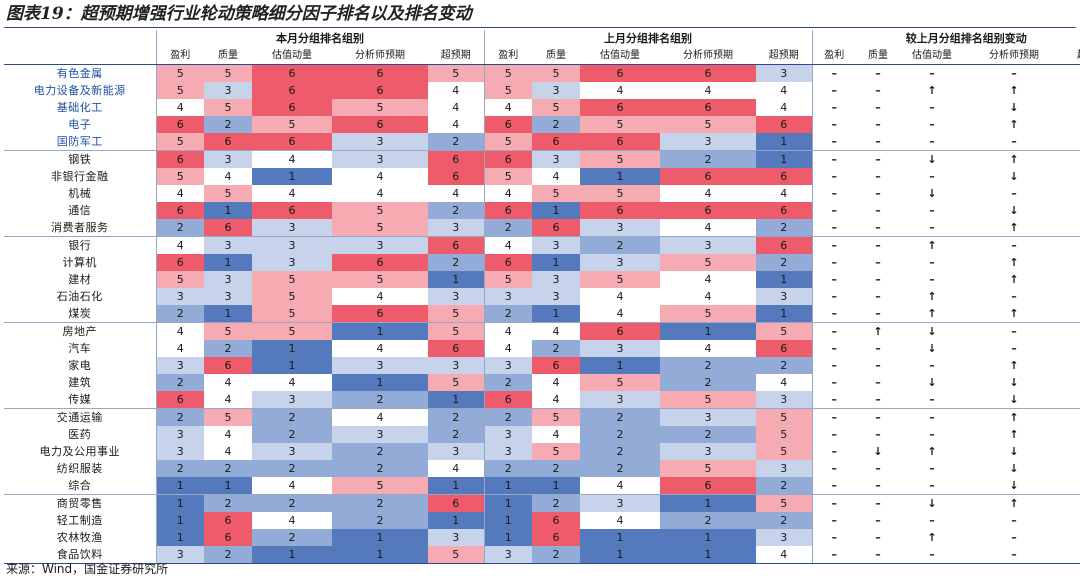 The height and width of the screenshot is (583, 1080). Describe the element at coordinates (79, 417) in the screenshot. I see `industry-name: 交通运输` at that location.